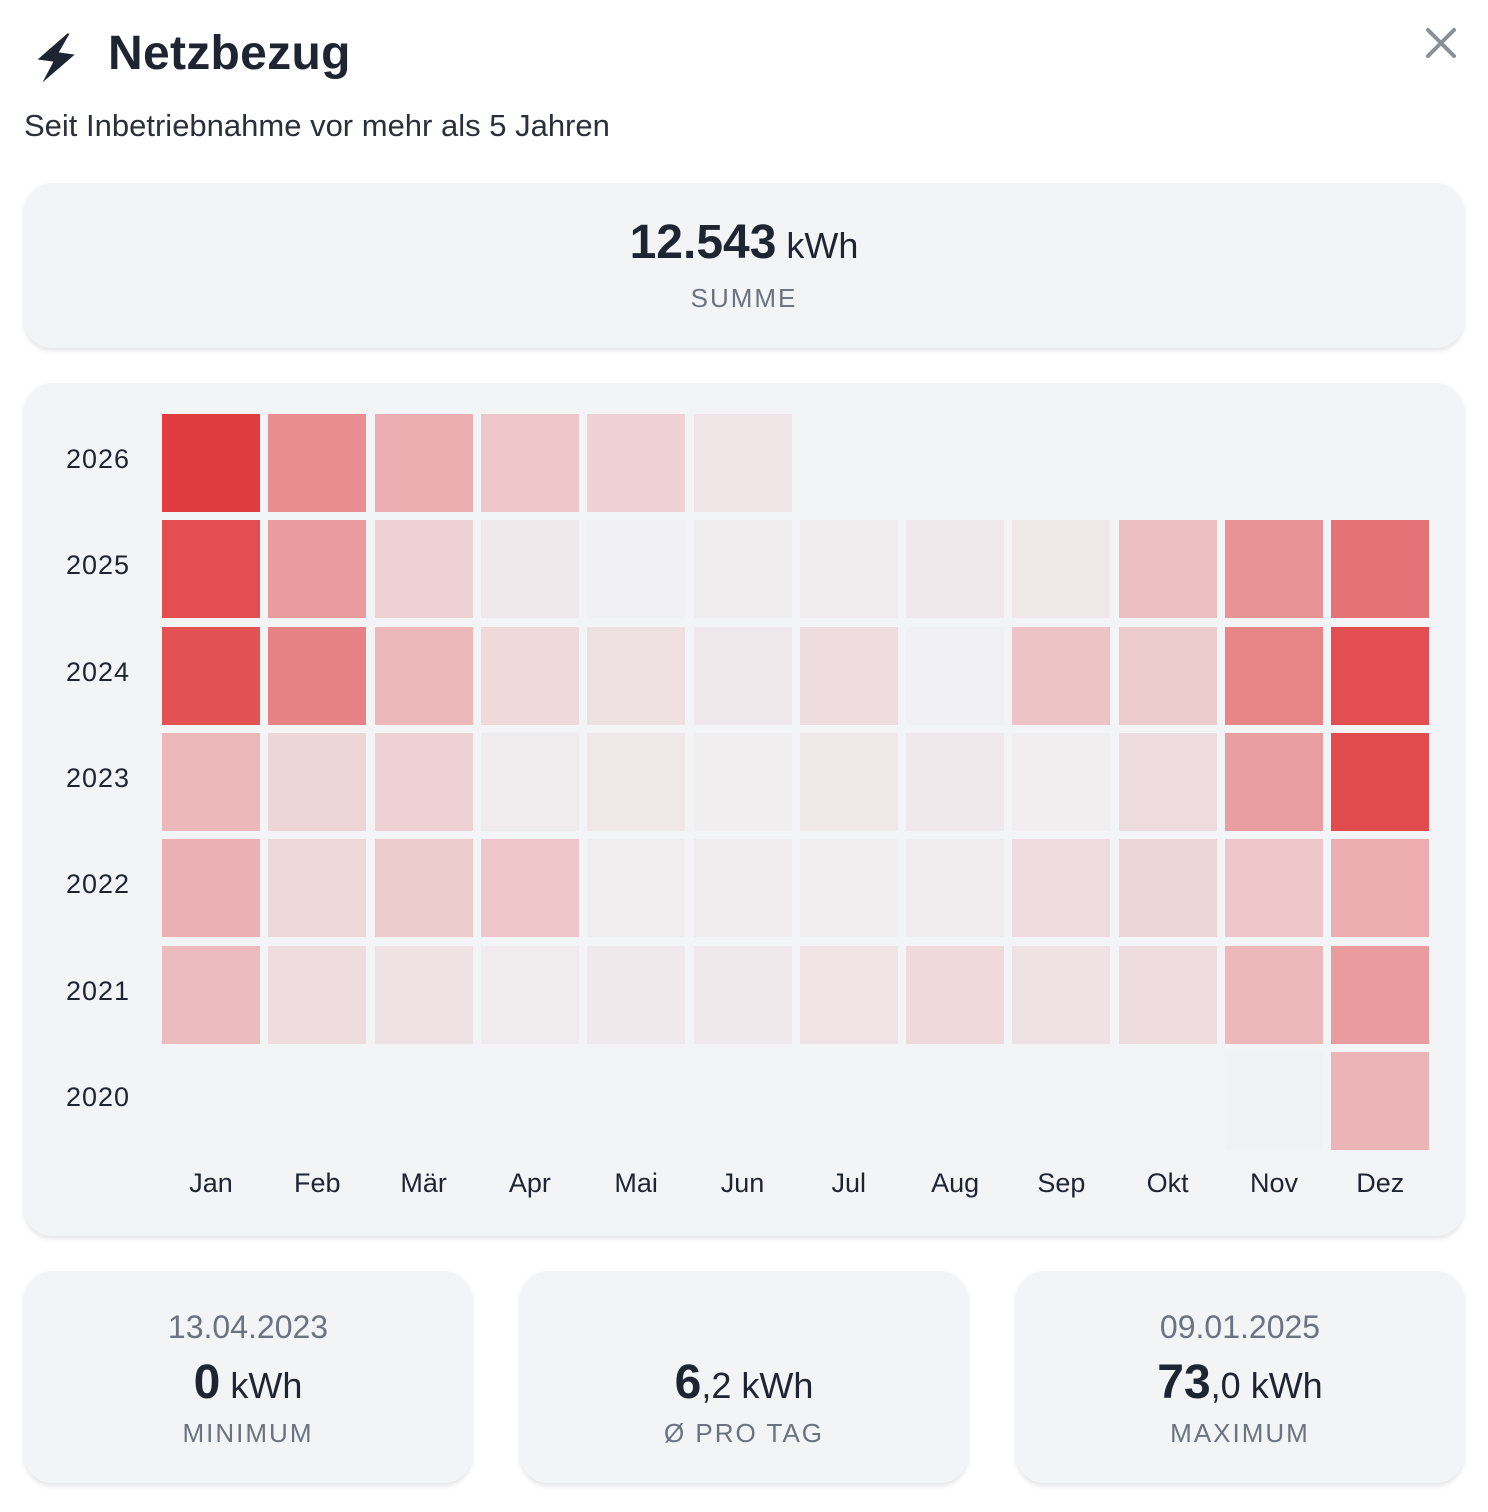  What do you see at coordinates (1225, 1385) in the screenshot?
I see `maximum-value-dec: ,0` at bounding box center [1225, 1385].